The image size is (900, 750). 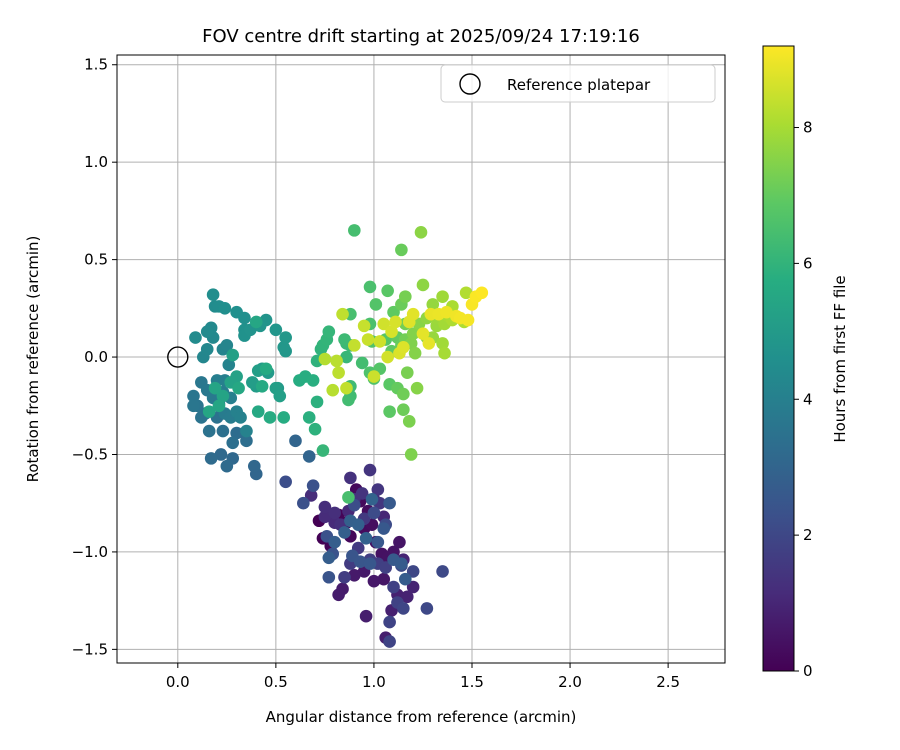 What do you see at coordinates (570, 682) in the screenshot?
I see `x-tick-label: 2.0` at bounding box center [570, 682].